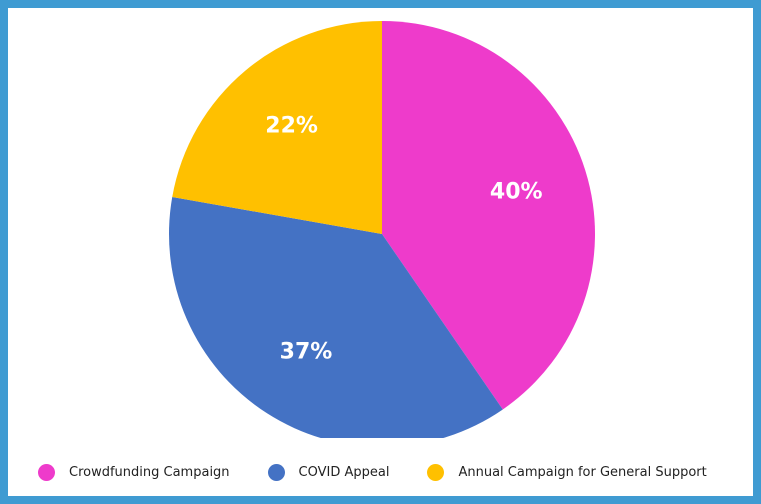 The image size is (761, 504). What do you see at coordinates (46, 472) in the screenshot?
I see `legend-swatch-crowdfunding` at bounding box center [46, 472].